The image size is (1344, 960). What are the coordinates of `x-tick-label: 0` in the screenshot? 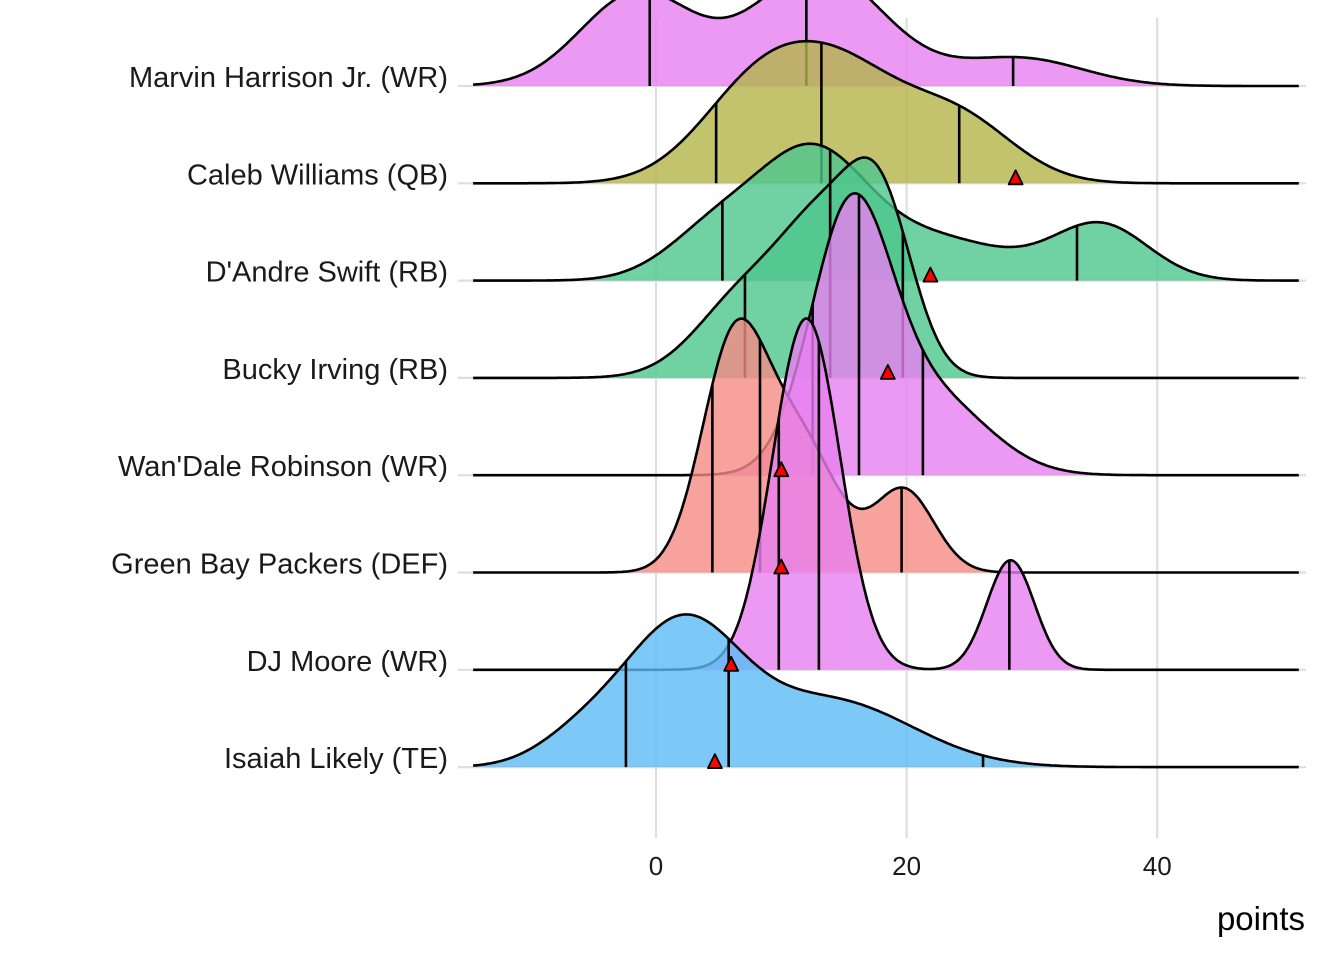 It's located at (656, 866).